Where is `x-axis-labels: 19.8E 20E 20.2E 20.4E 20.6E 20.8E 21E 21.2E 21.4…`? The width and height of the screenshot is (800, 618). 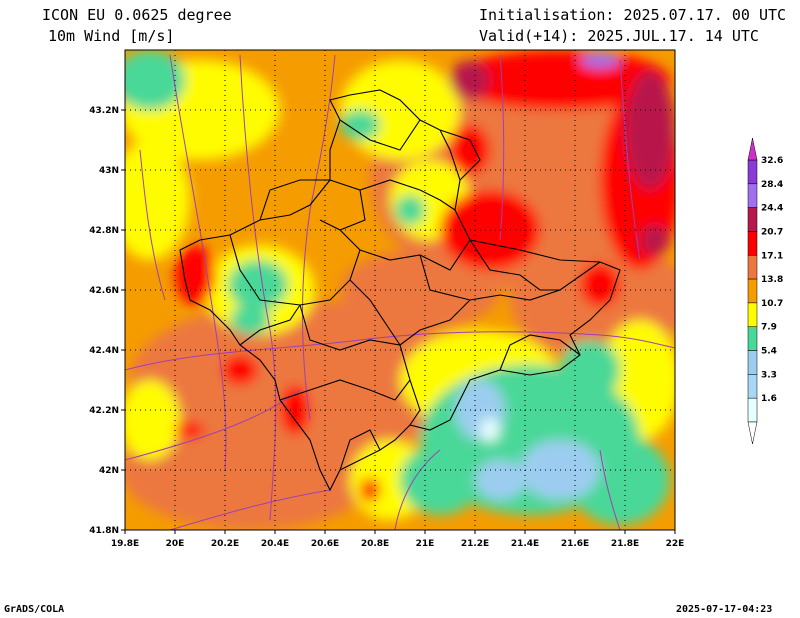 x-axis-labels: 19.8E 20E 20.2E 20.4E 20.6E 20.8E 21E 21.2E 21.4… is located at coordinates (398, 539).